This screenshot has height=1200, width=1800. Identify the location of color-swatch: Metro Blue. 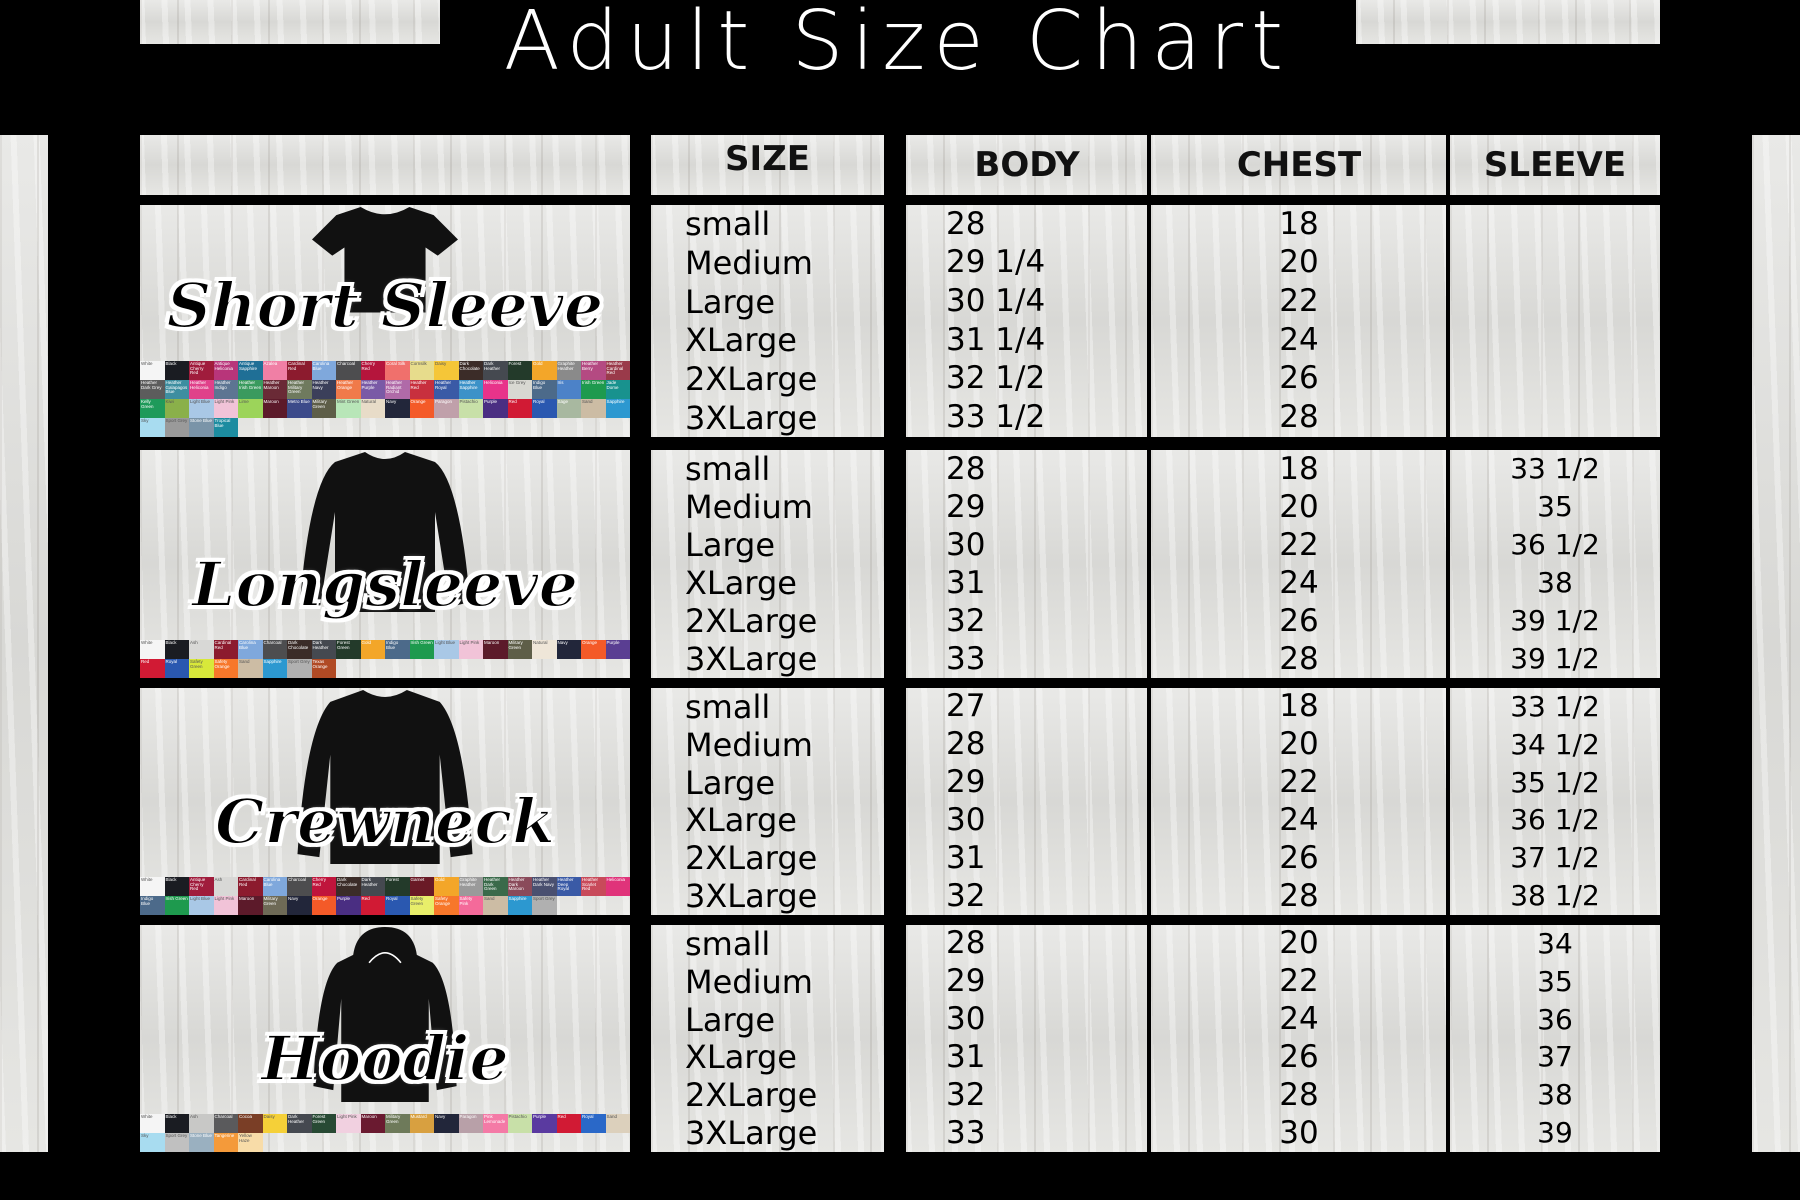
(299, 408).